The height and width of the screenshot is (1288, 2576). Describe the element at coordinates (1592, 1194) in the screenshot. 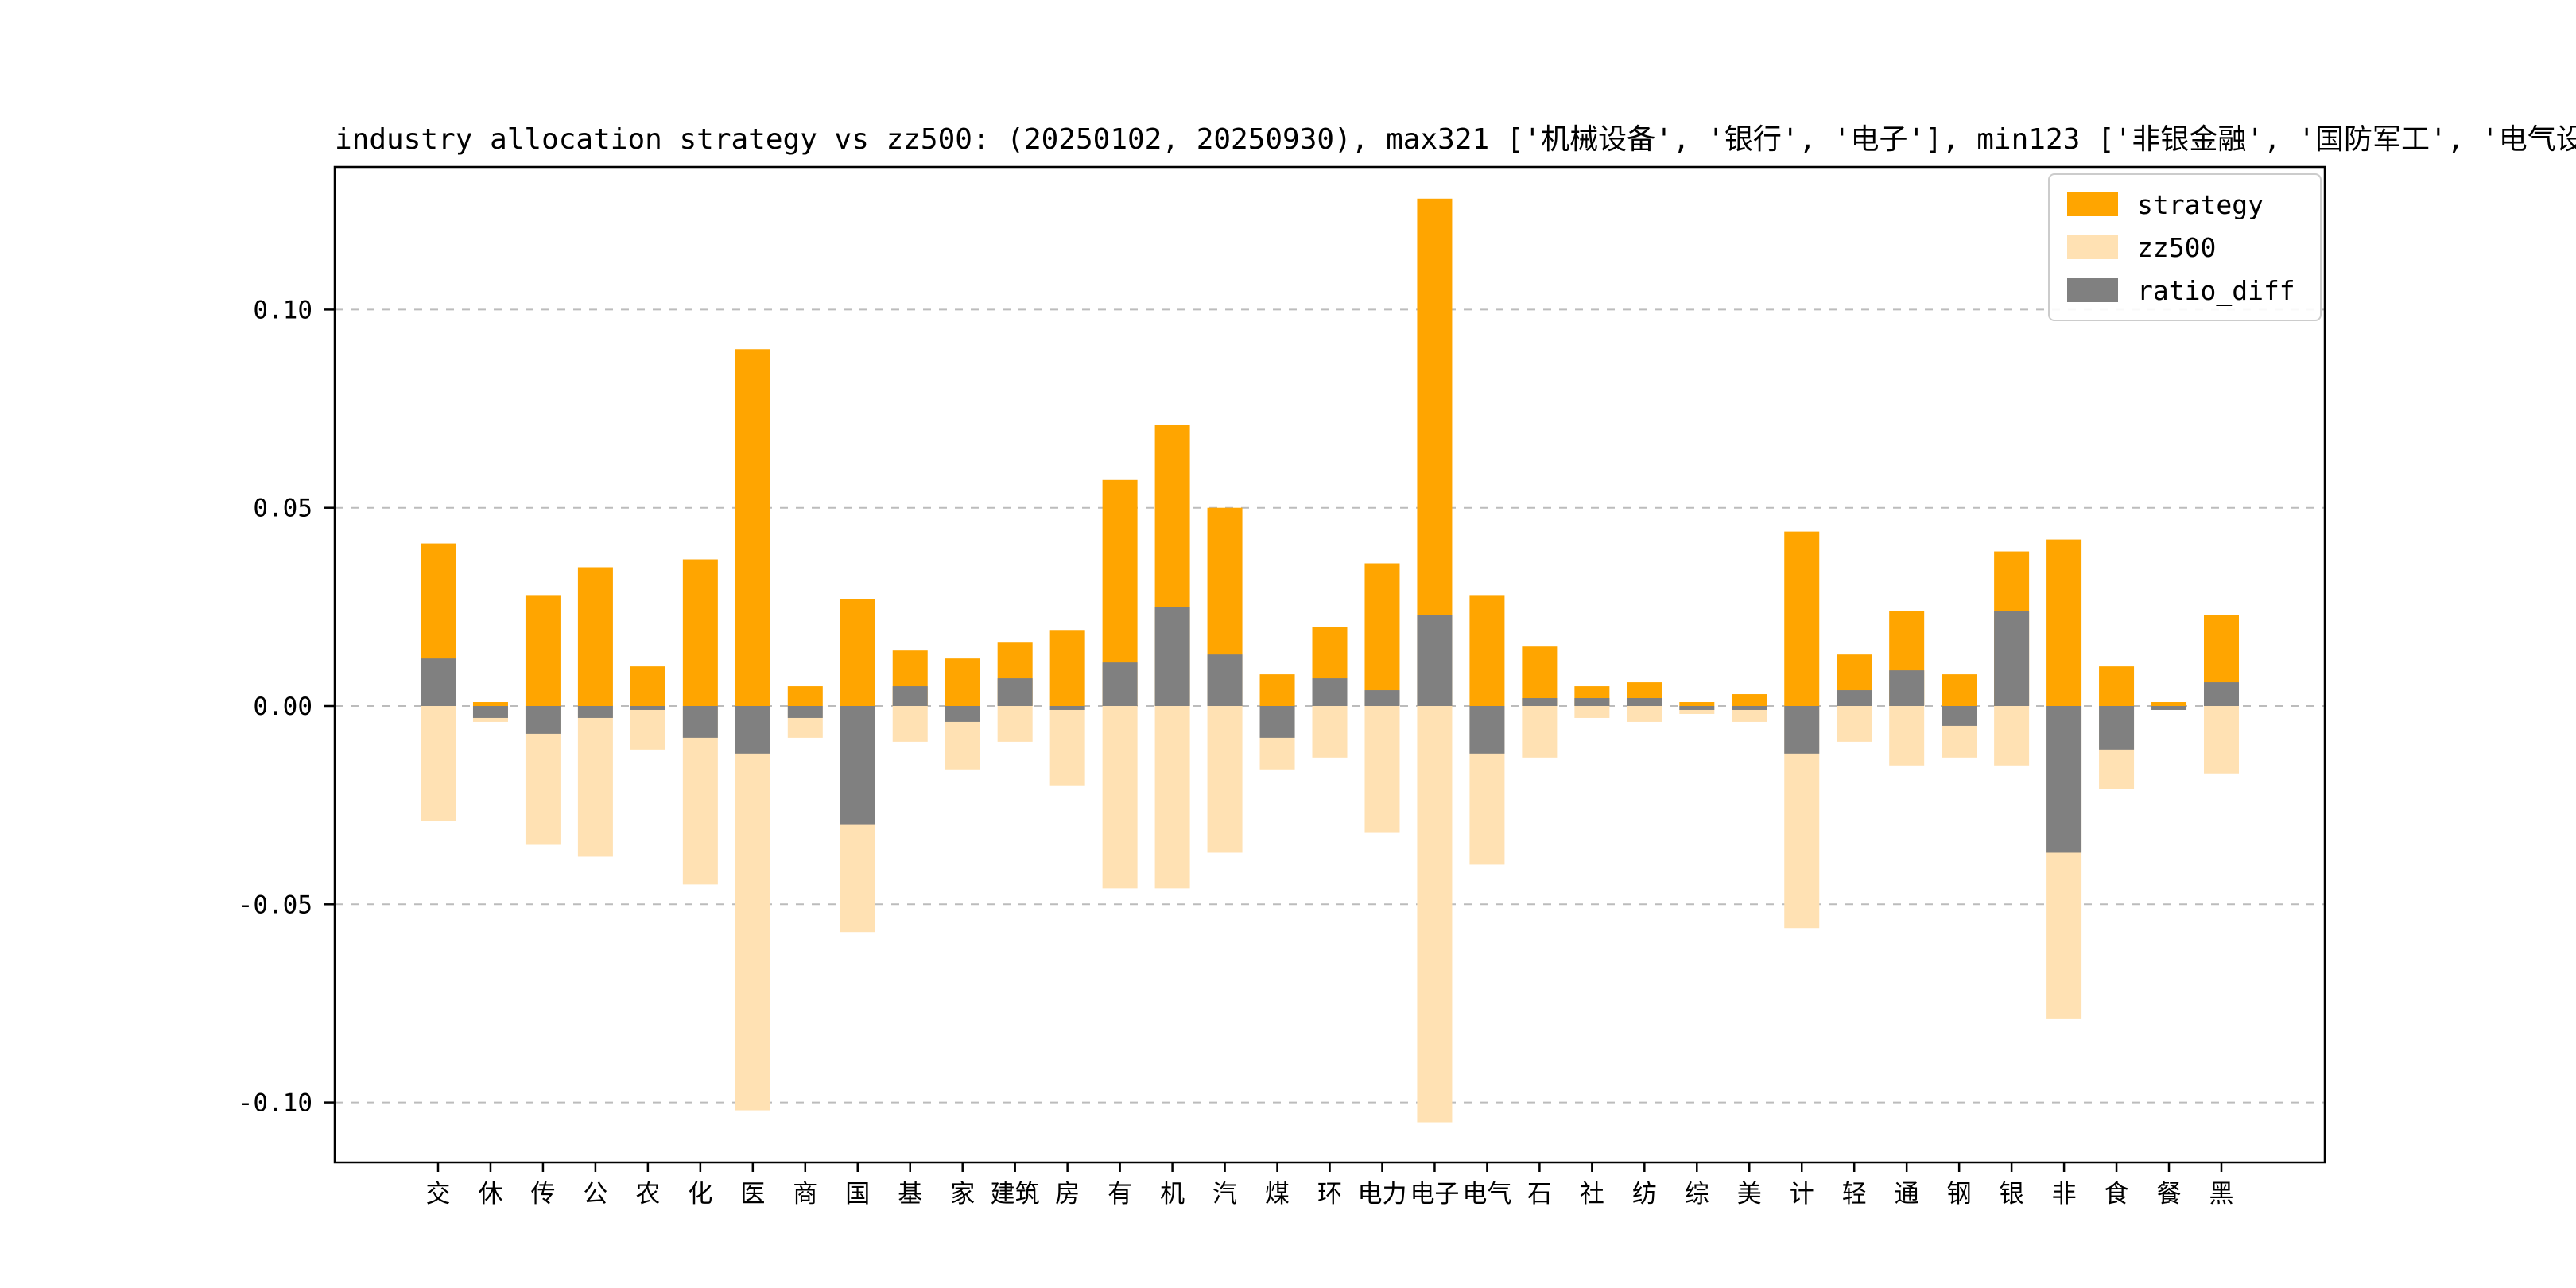

I see `x-tick-label: 社` at that location.